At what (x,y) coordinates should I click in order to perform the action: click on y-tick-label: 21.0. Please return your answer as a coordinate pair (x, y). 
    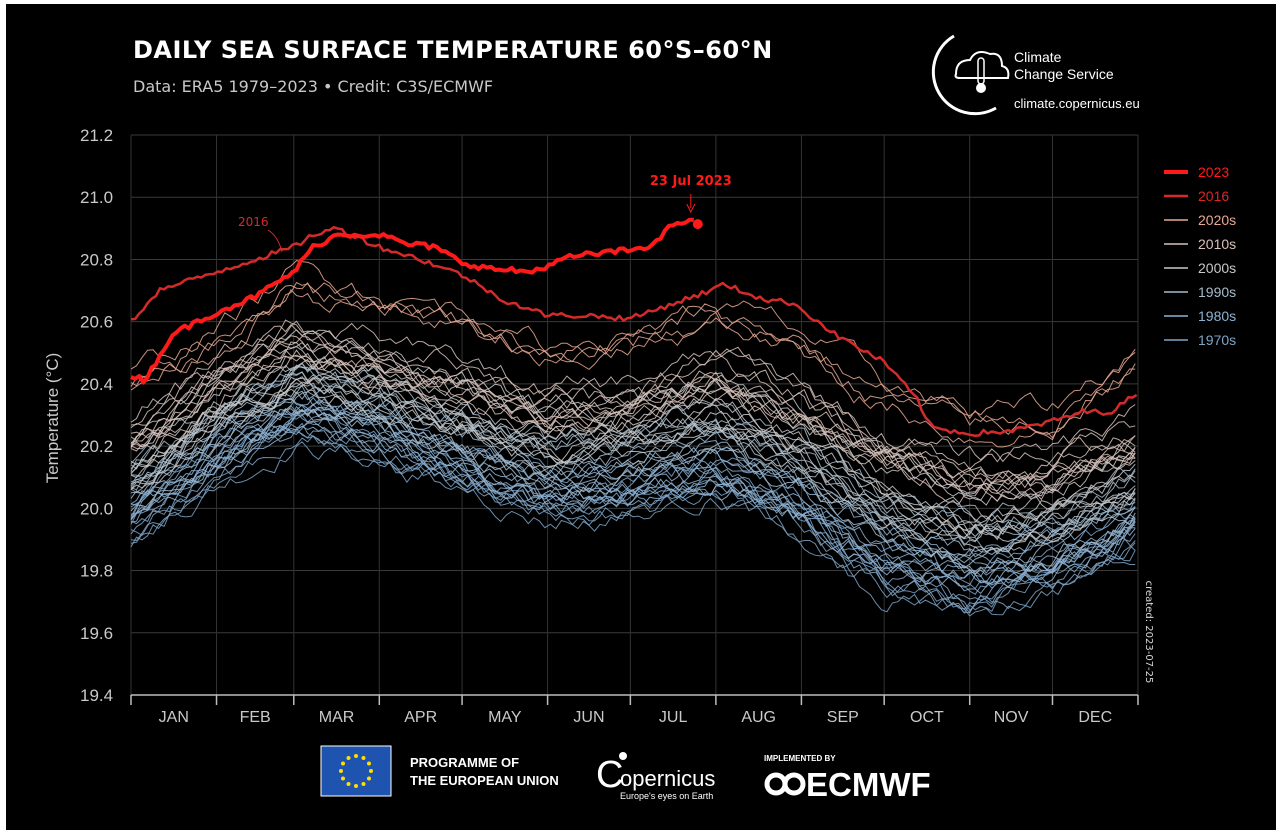
    Looking at the image, I should click on (96, 197).